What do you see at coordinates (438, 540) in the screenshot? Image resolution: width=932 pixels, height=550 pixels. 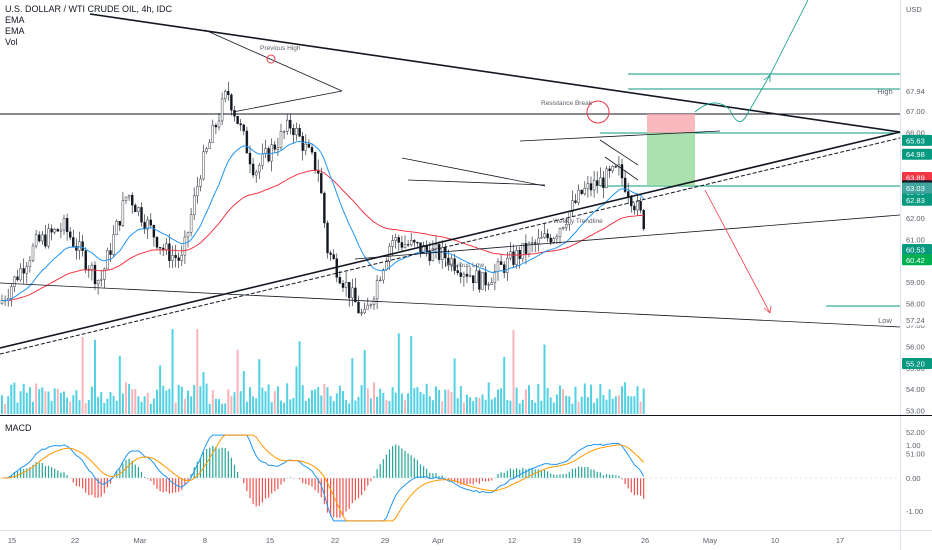 I see `time-tick-label: Apr` at bounding box center [438, 540].